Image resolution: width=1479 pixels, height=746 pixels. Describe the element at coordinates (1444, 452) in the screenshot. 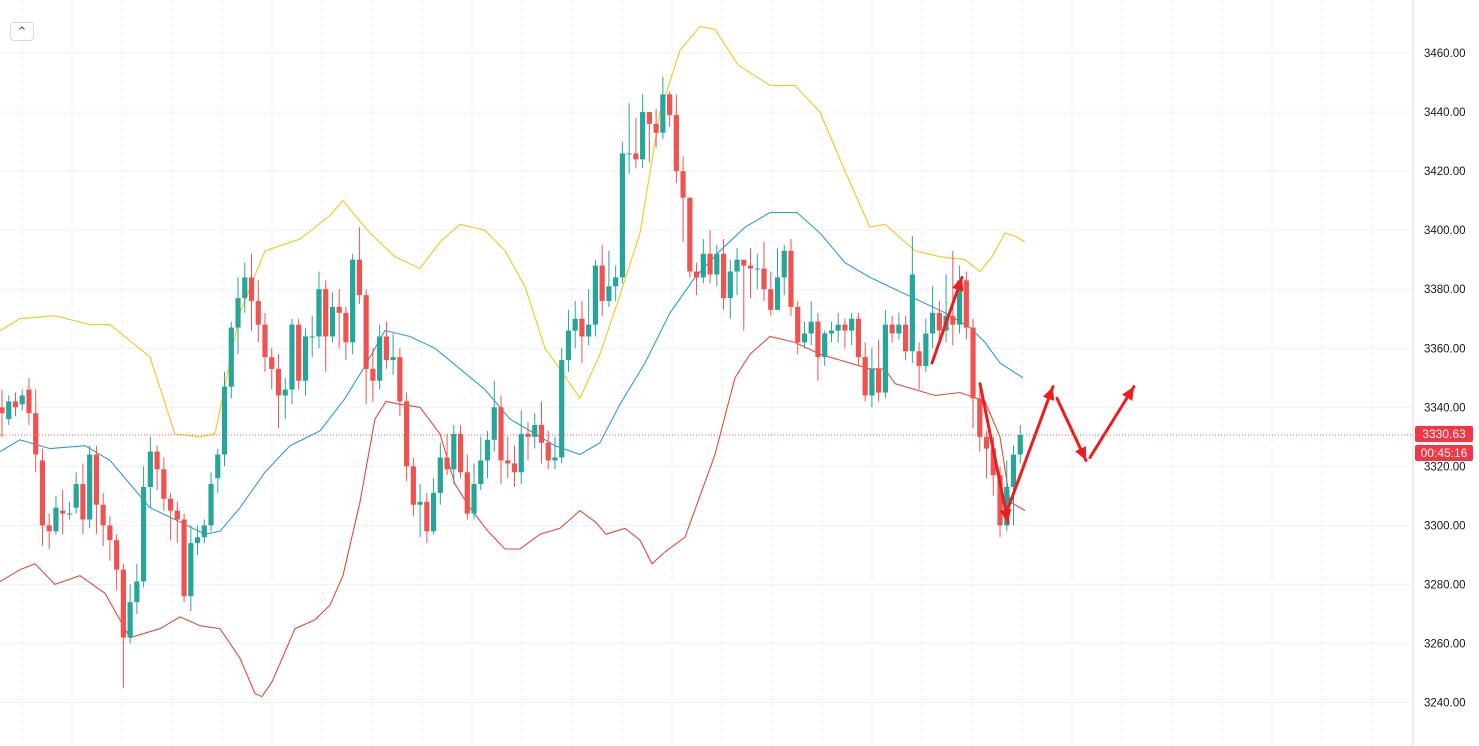

I see `candle-countdown-label: 00:45:16` at that location.